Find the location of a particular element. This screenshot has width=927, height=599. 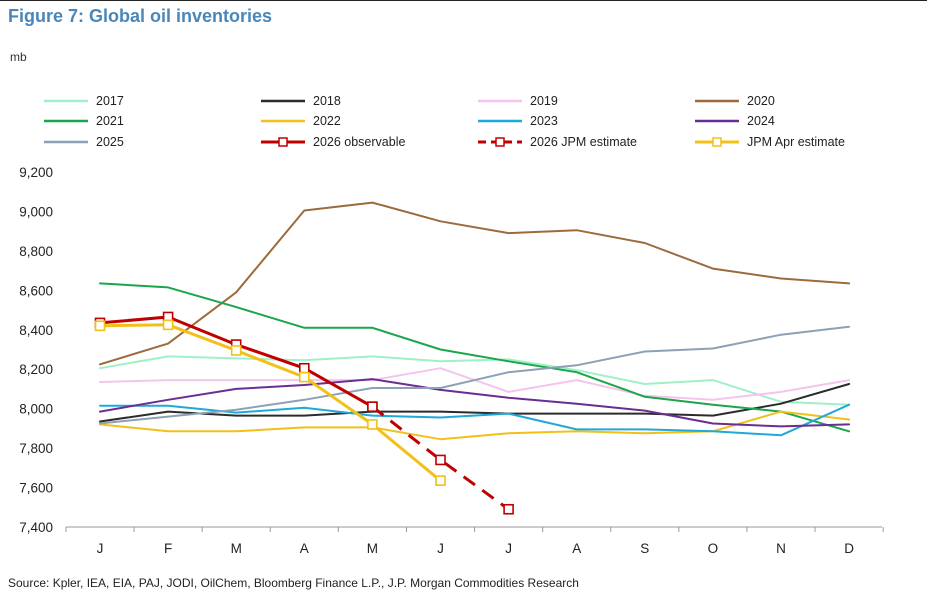

legend-item-2018: 2018 is located at coordinates (300, 101).